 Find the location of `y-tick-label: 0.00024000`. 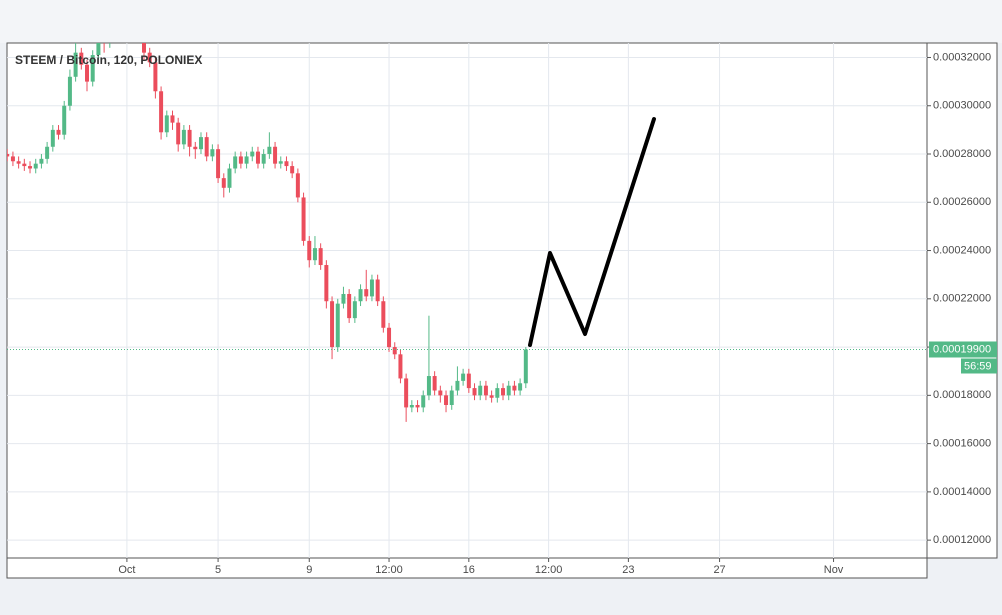

y-tick-label: 0.00024000 is located at coordinates (962, 250).